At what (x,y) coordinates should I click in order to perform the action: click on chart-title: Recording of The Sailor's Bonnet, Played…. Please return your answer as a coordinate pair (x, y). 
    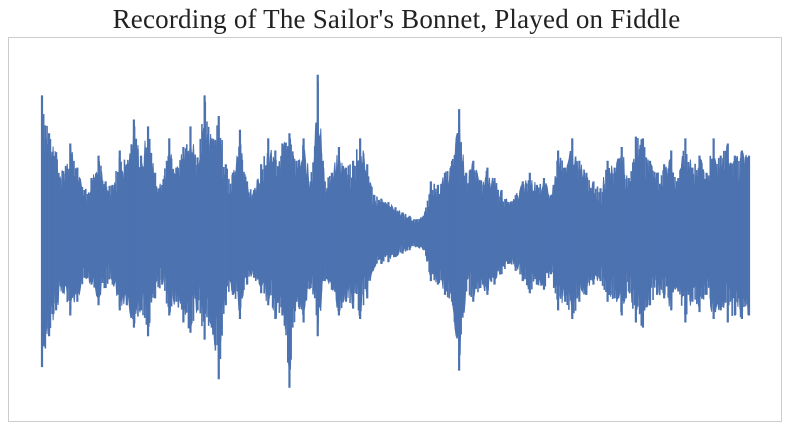
    Looking at the image, I should click on (396, 19).